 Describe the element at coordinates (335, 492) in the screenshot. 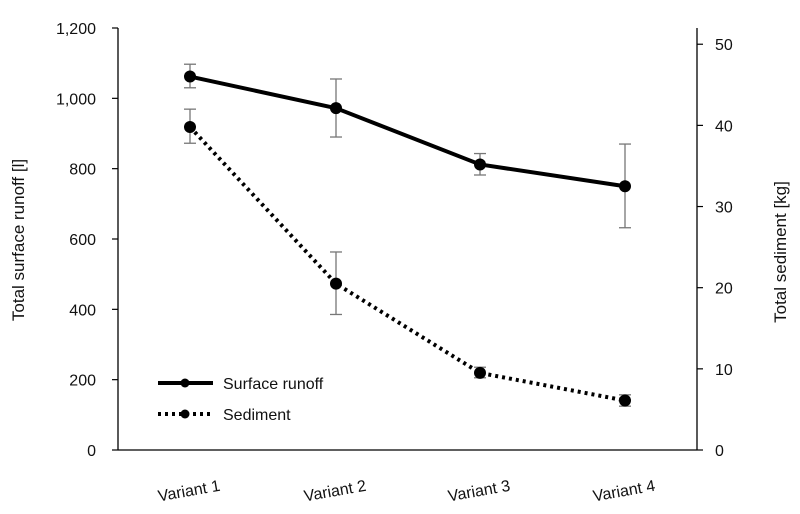

I see `x-category-label: Variant 2` at that location.